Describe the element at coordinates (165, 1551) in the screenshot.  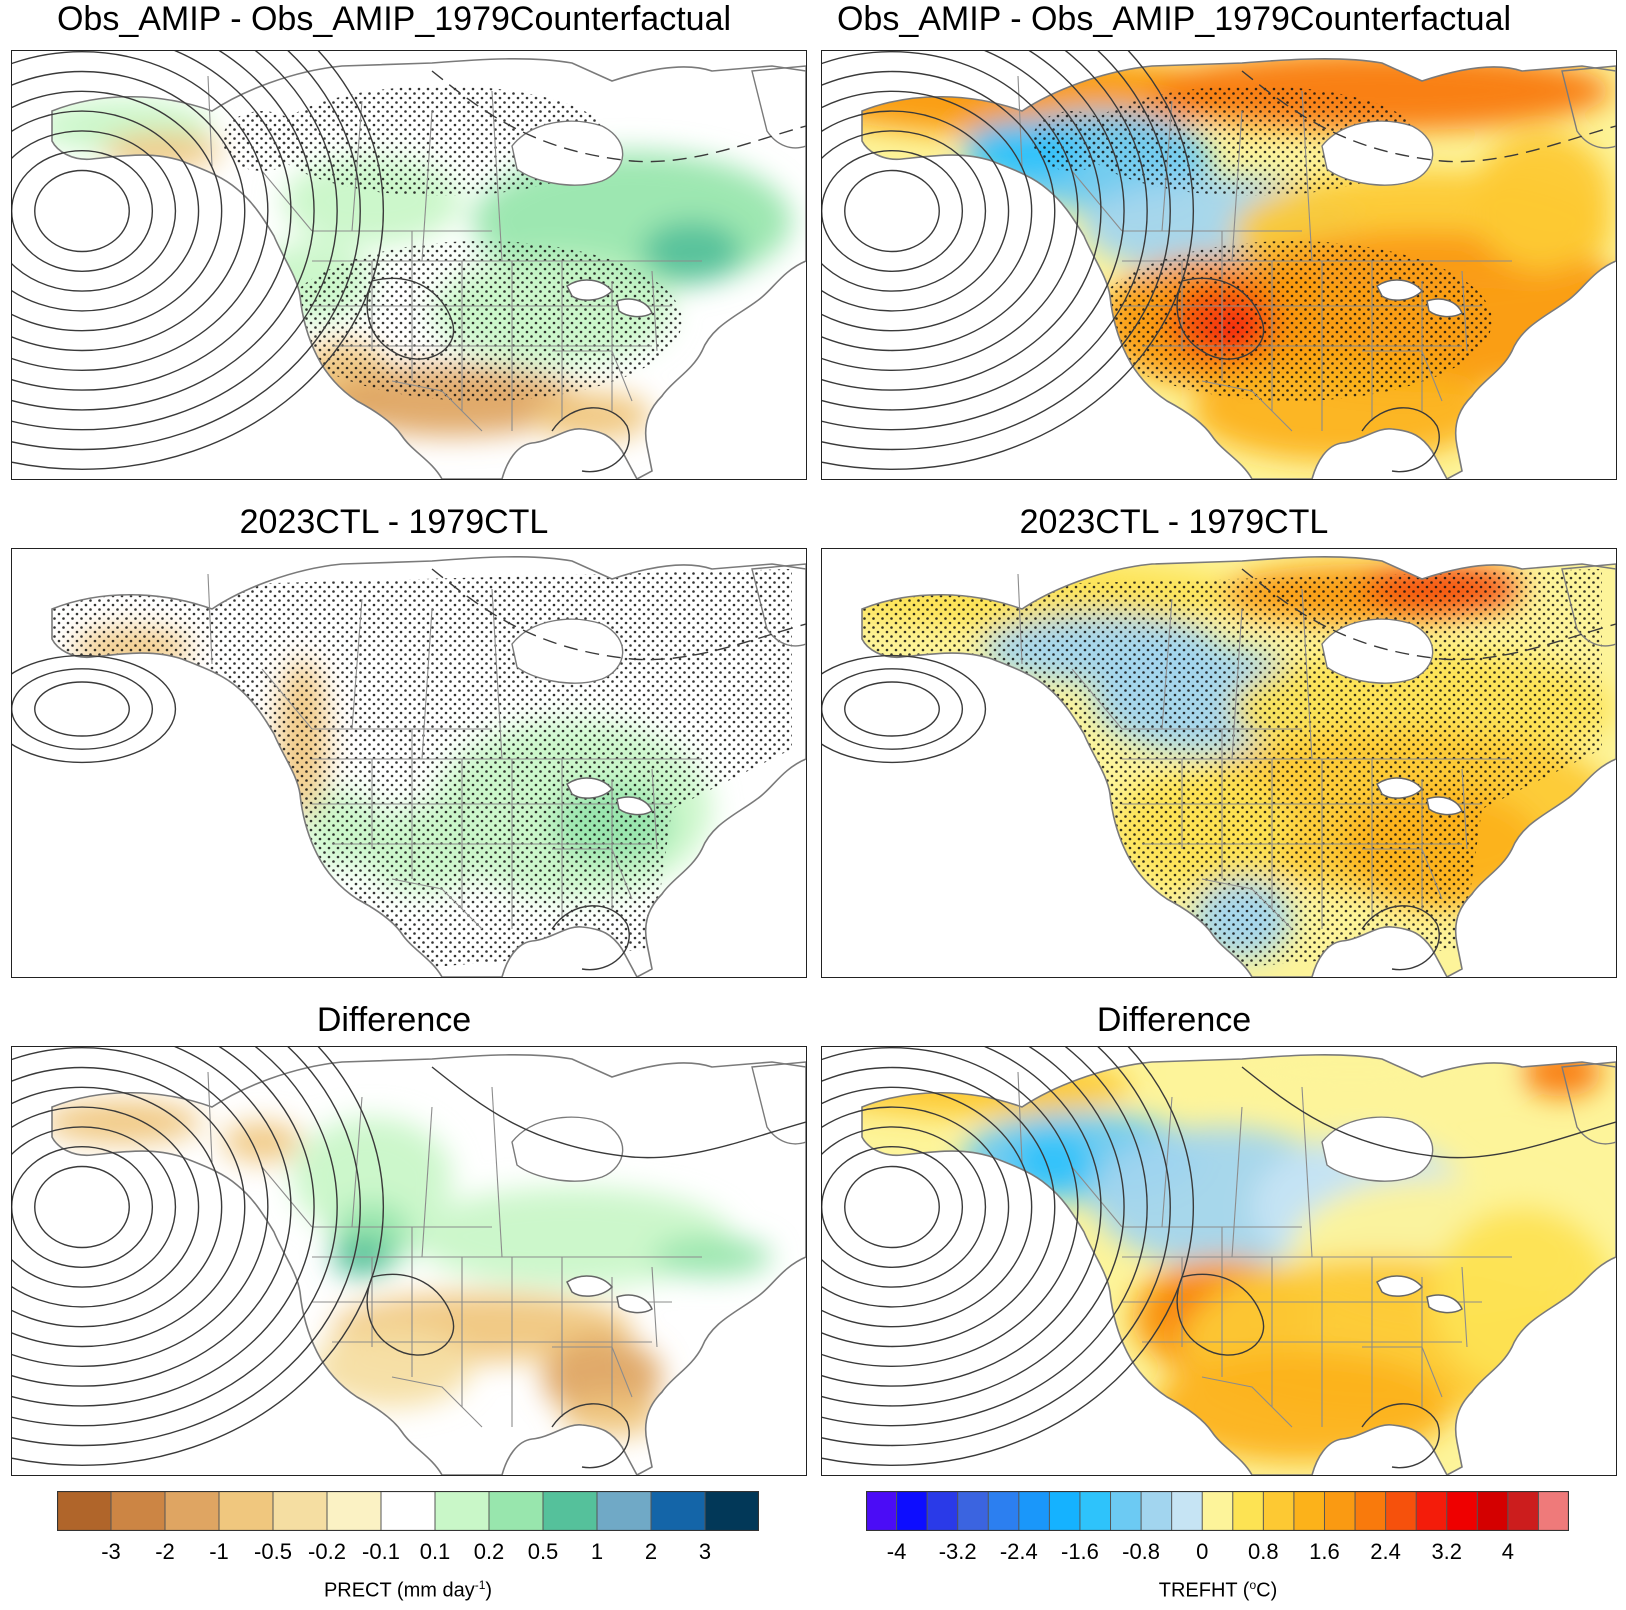
I see `colorbar-tick-label: -2` at that location.